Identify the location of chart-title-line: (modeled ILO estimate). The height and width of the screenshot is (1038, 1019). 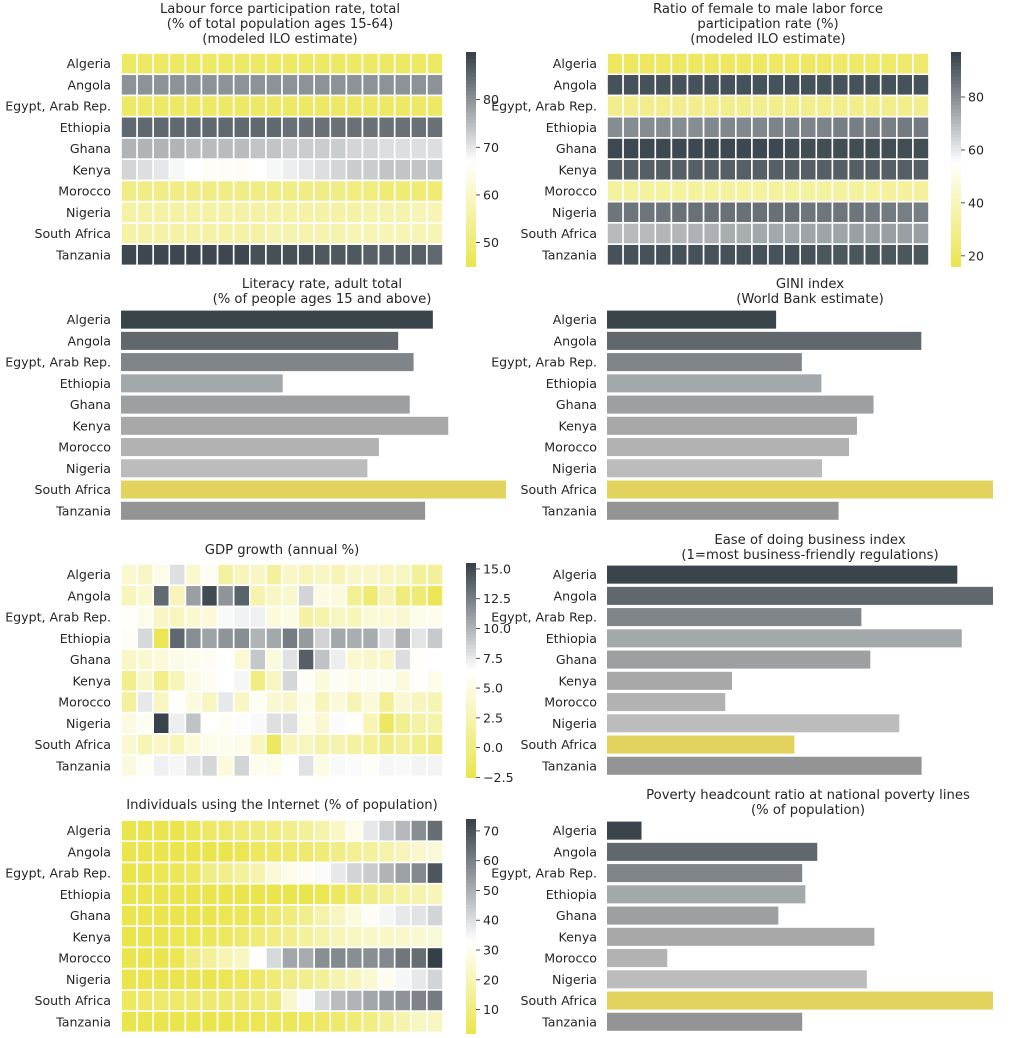
(279, 39).